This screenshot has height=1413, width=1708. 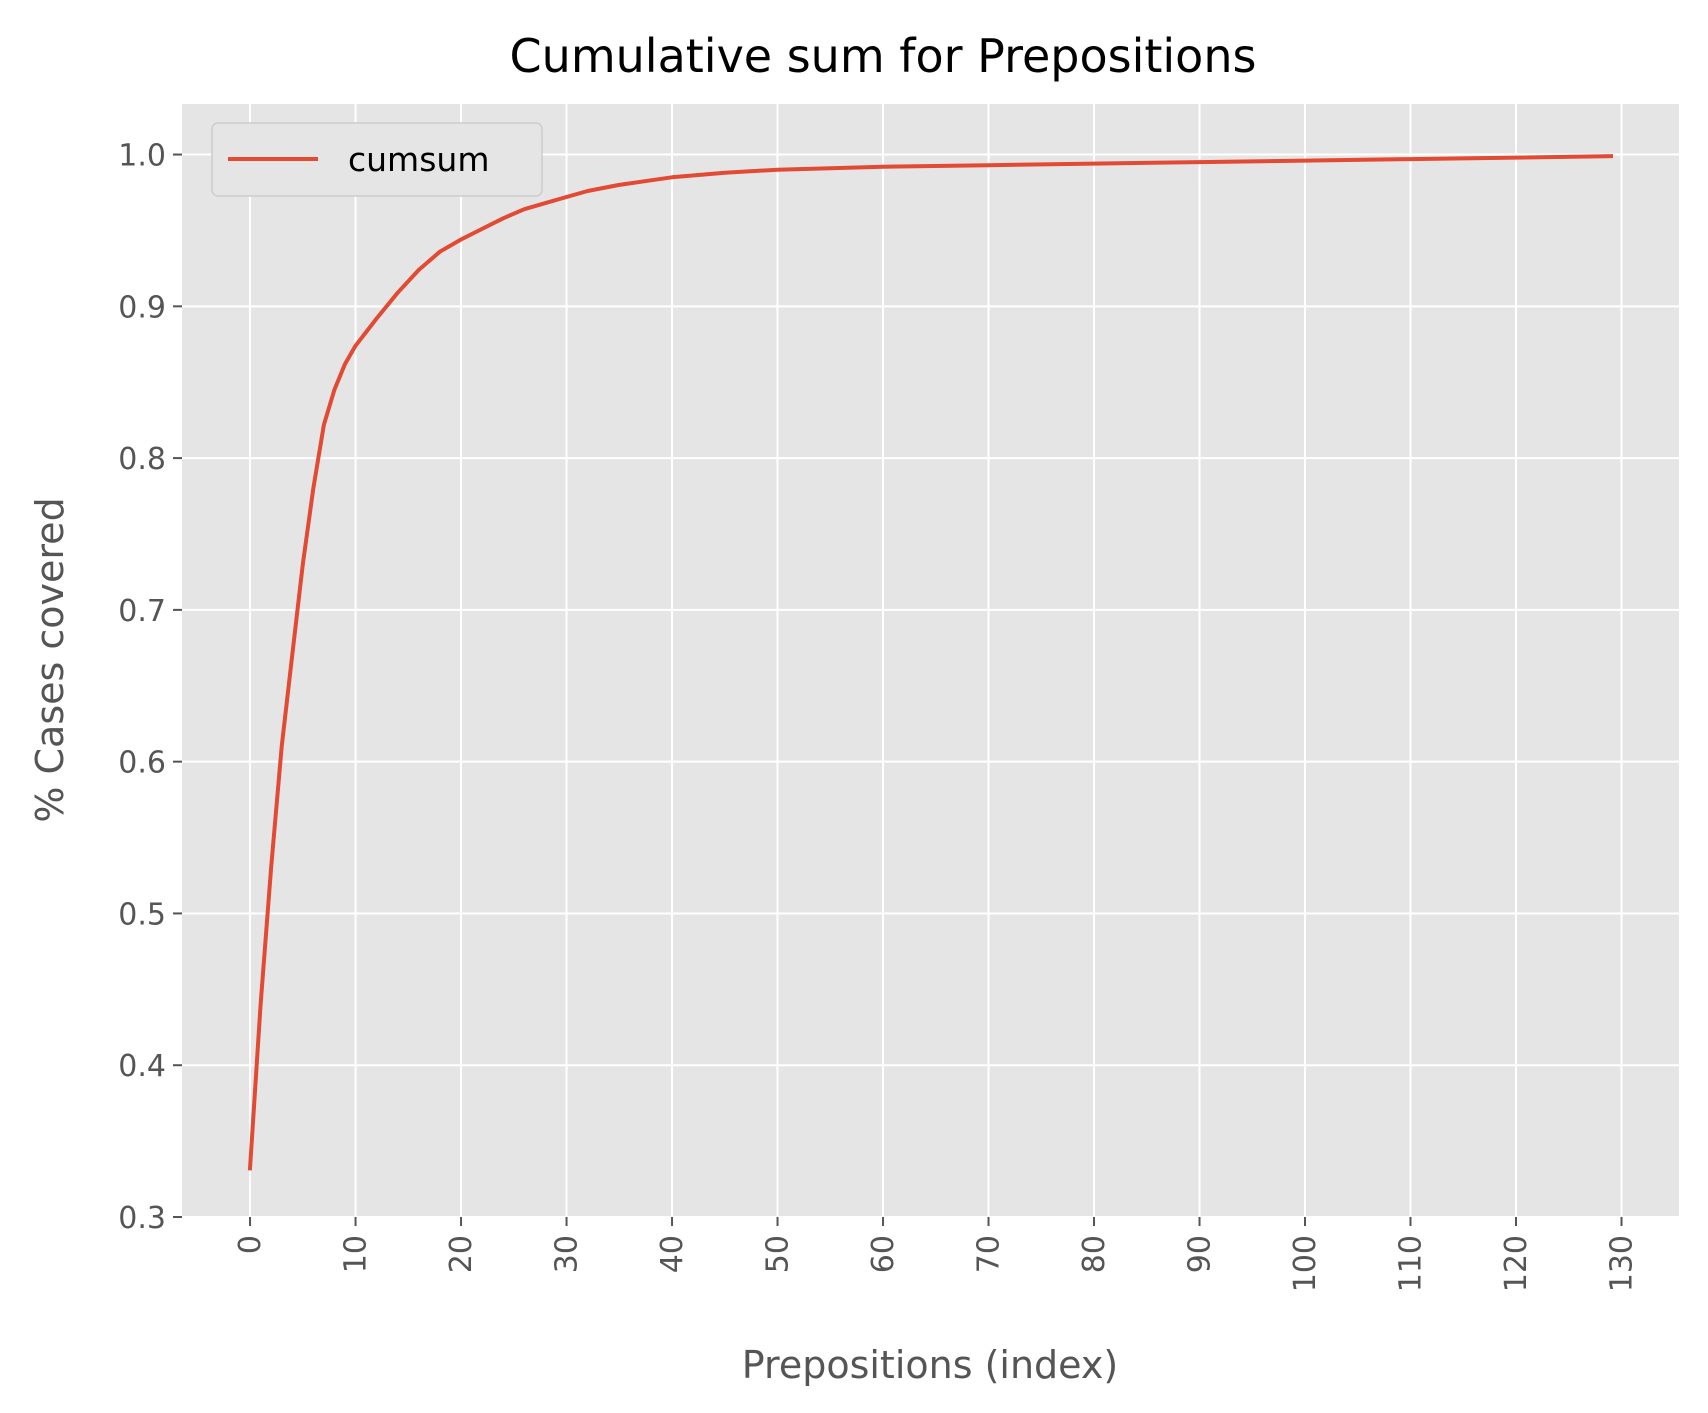 What do you see at coordinates (567, 1254) in the screenshot?
I see `x-tick-label: 30` at bounding box center [567, 1254].